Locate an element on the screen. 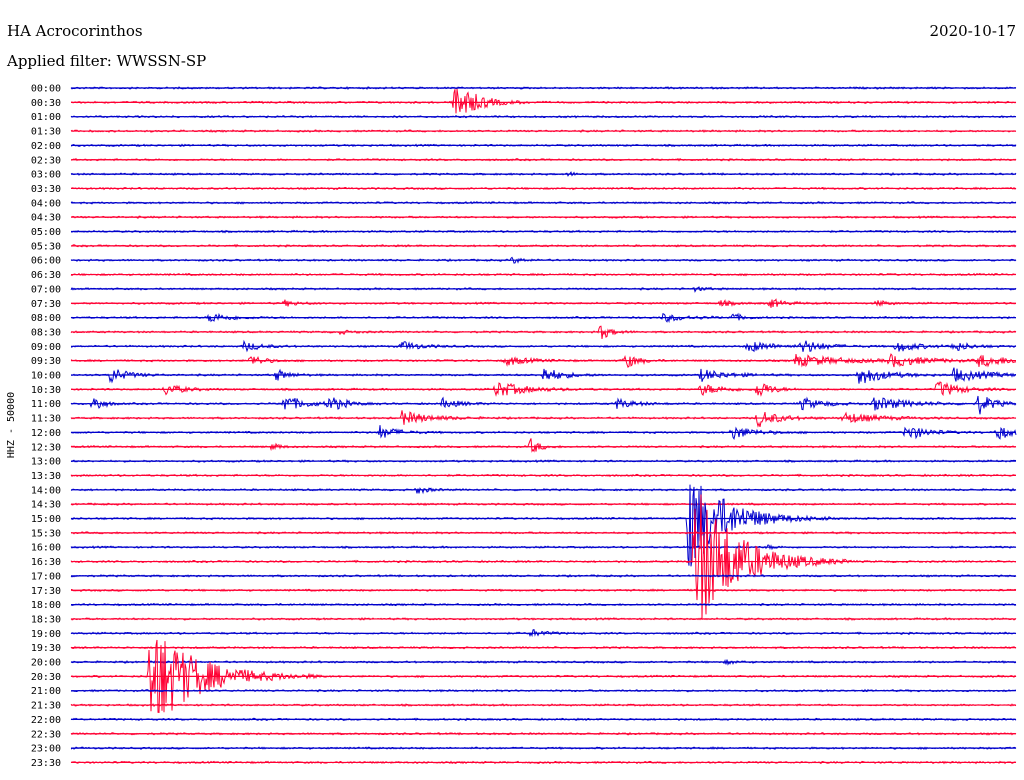 Image resolution: width=1024 pixels, height=780 pixels. tick-label: 11:30 is located at coordinates (46, 419).